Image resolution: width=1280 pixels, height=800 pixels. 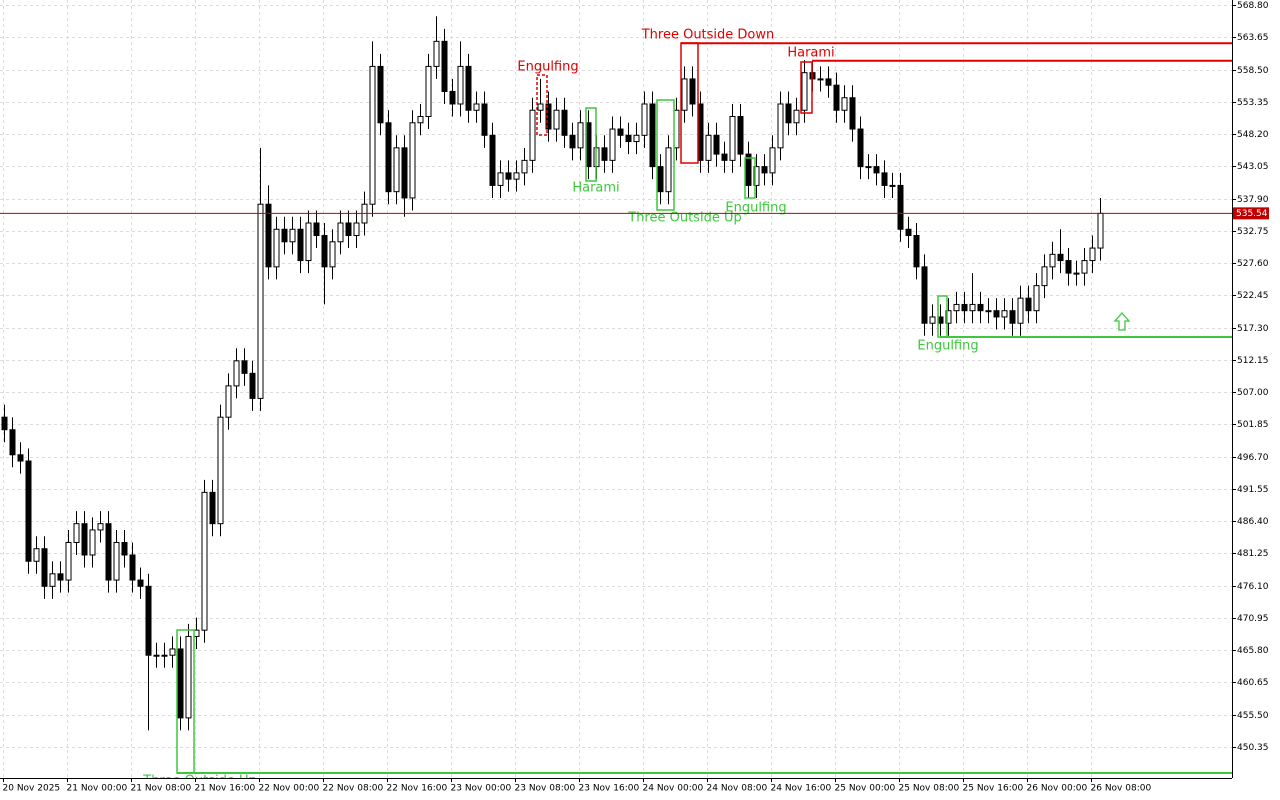 I want to click on y-tick-label: 460.65, so click(x=1253, y=683).